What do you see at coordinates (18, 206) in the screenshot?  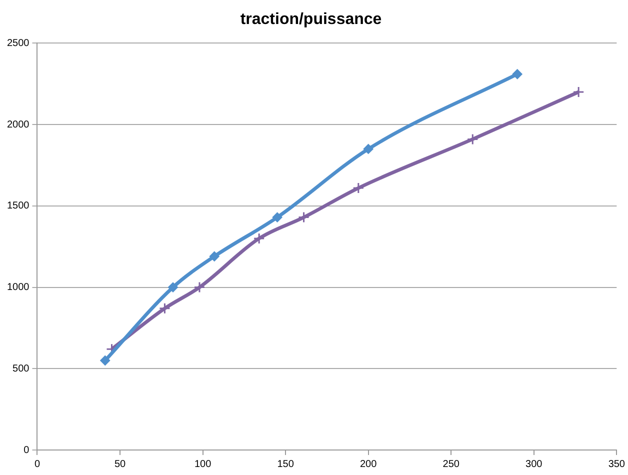 I see `y-tick-label: 1500` at bounding box center [18, 206].